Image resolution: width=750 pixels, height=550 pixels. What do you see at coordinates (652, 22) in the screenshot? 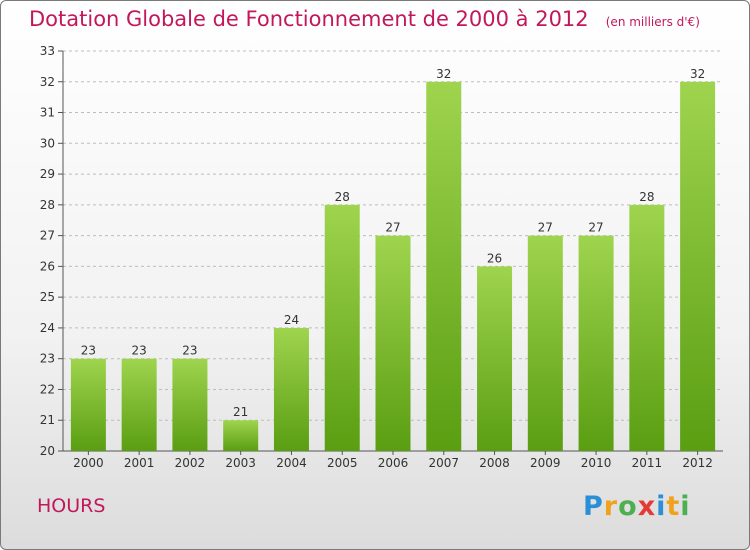
I see `chart-subtitle: (en milliers d'€)` at bounding box center [652, 22].